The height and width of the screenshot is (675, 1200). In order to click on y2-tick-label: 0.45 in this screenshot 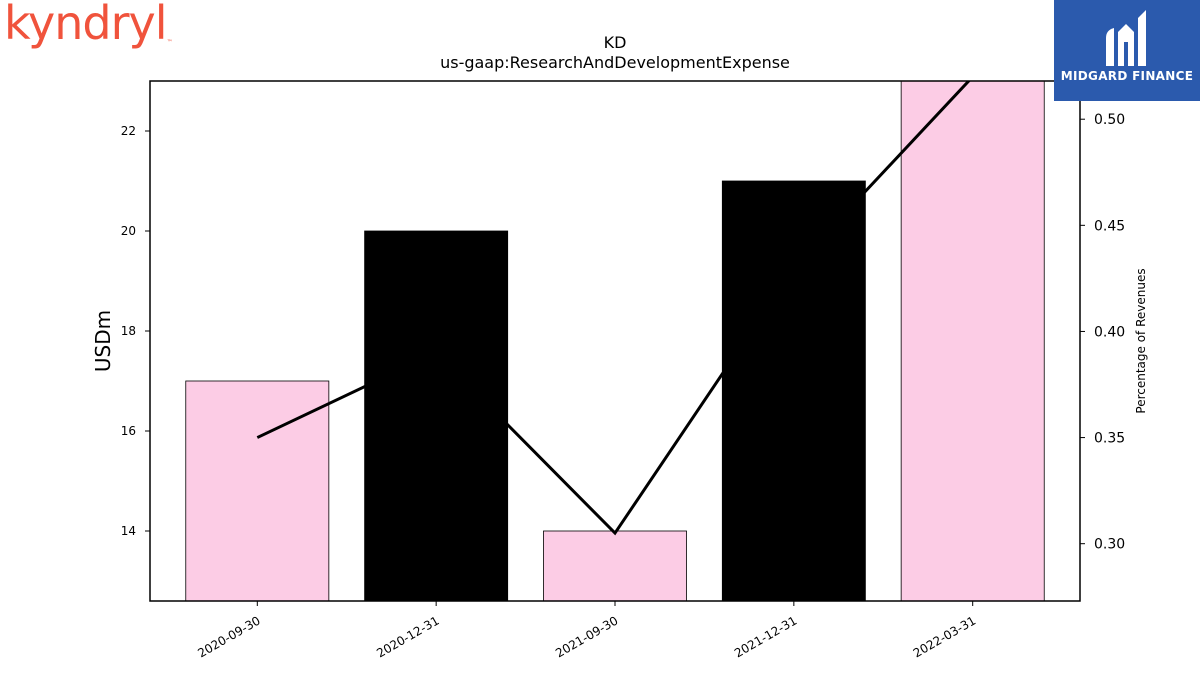, I will do `click(1109, 226)`.